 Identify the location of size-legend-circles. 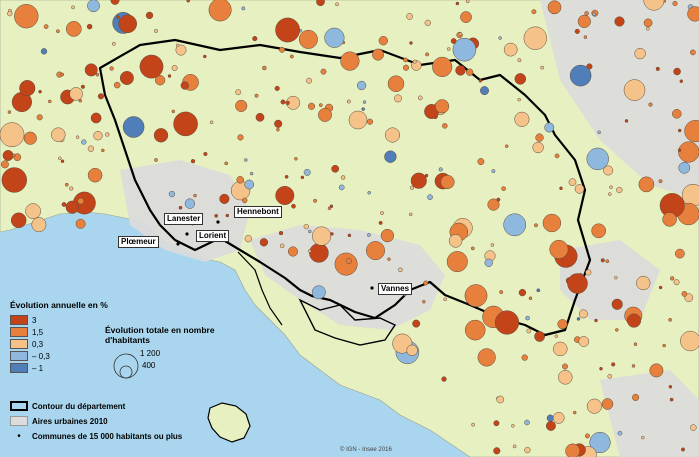
(126, 366).